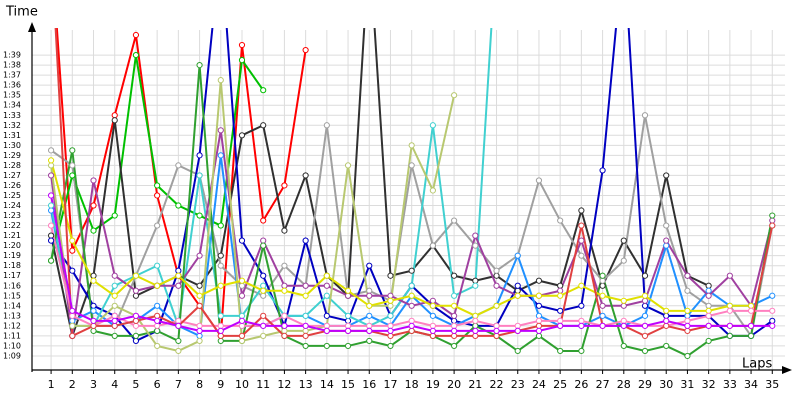  What do you see at coordinates (12, 285) in the screenshot?
I see `y-tick-label: 1:16` at bounding box center [12, 285].